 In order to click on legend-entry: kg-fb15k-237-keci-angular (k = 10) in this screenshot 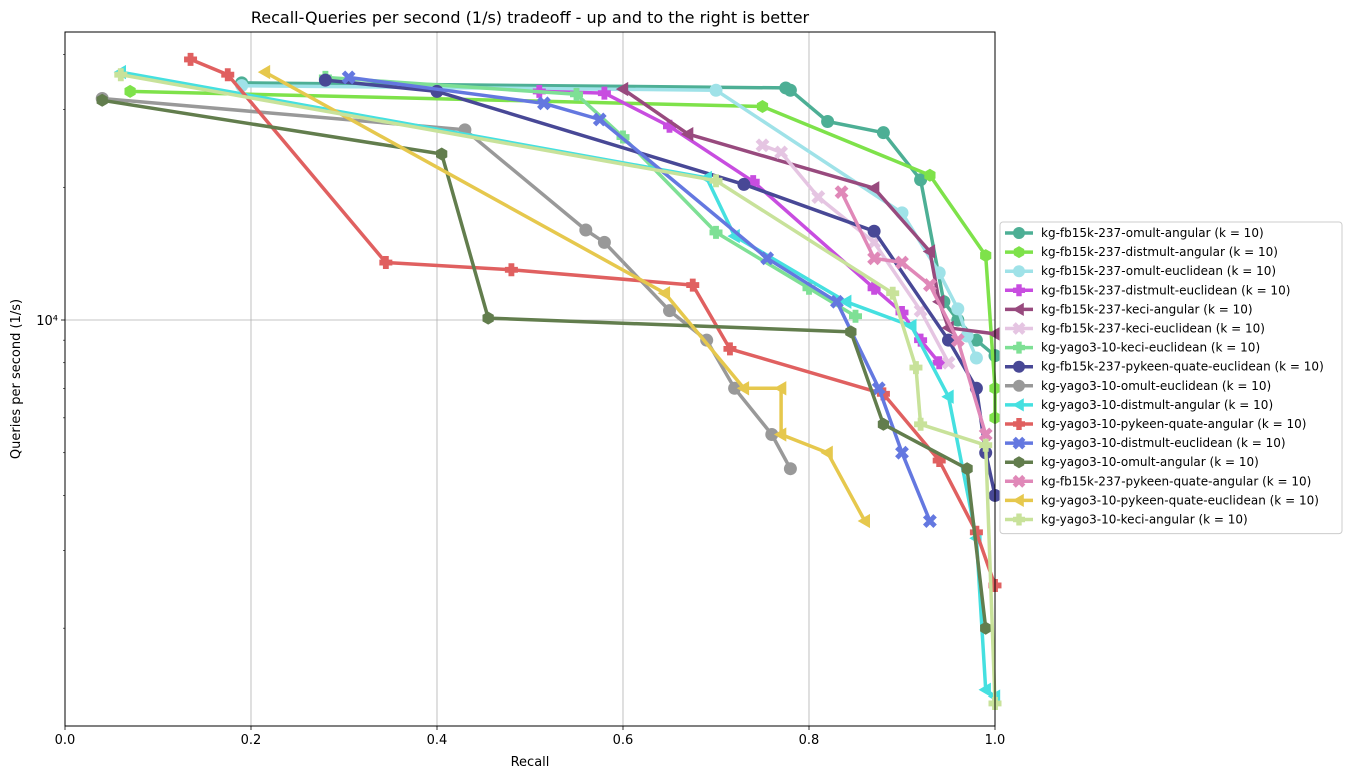, I will do `click(1129, 309)`.